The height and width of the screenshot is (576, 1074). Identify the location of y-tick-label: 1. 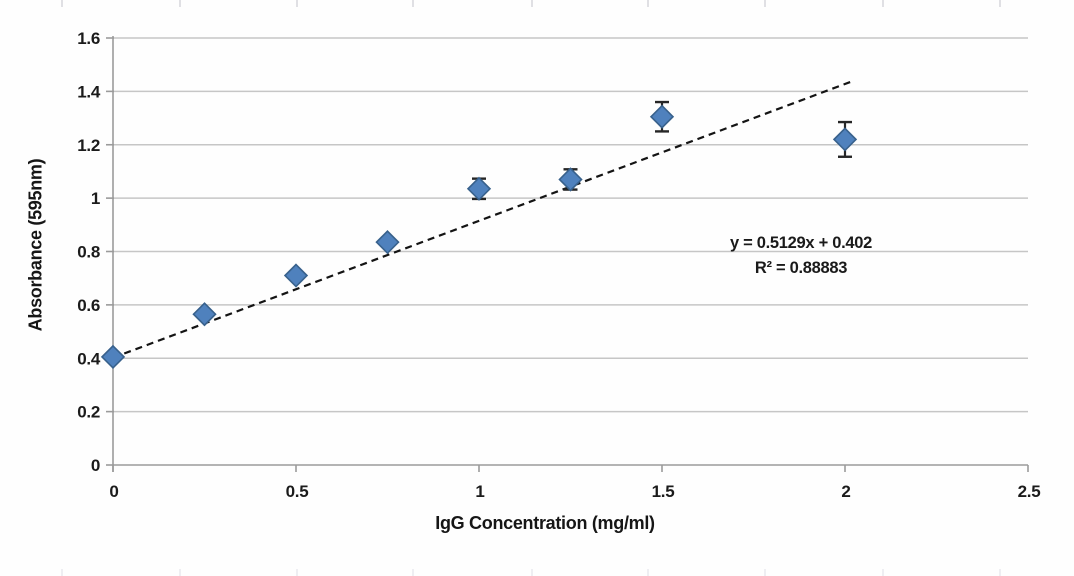
(95, 198).